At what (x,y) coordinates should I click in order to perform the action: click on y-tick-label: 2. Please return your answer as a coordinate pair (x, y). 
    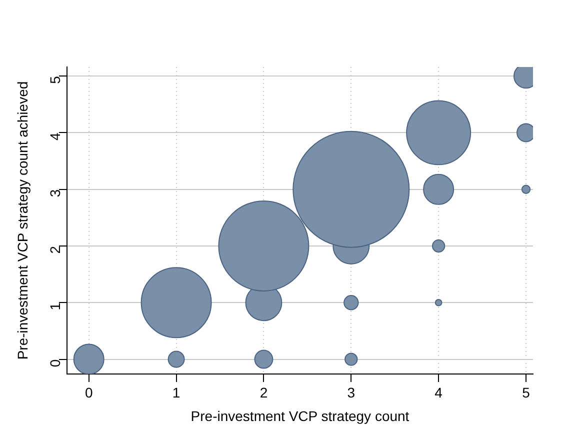
    Looking at the image, I should click on (54, 250).